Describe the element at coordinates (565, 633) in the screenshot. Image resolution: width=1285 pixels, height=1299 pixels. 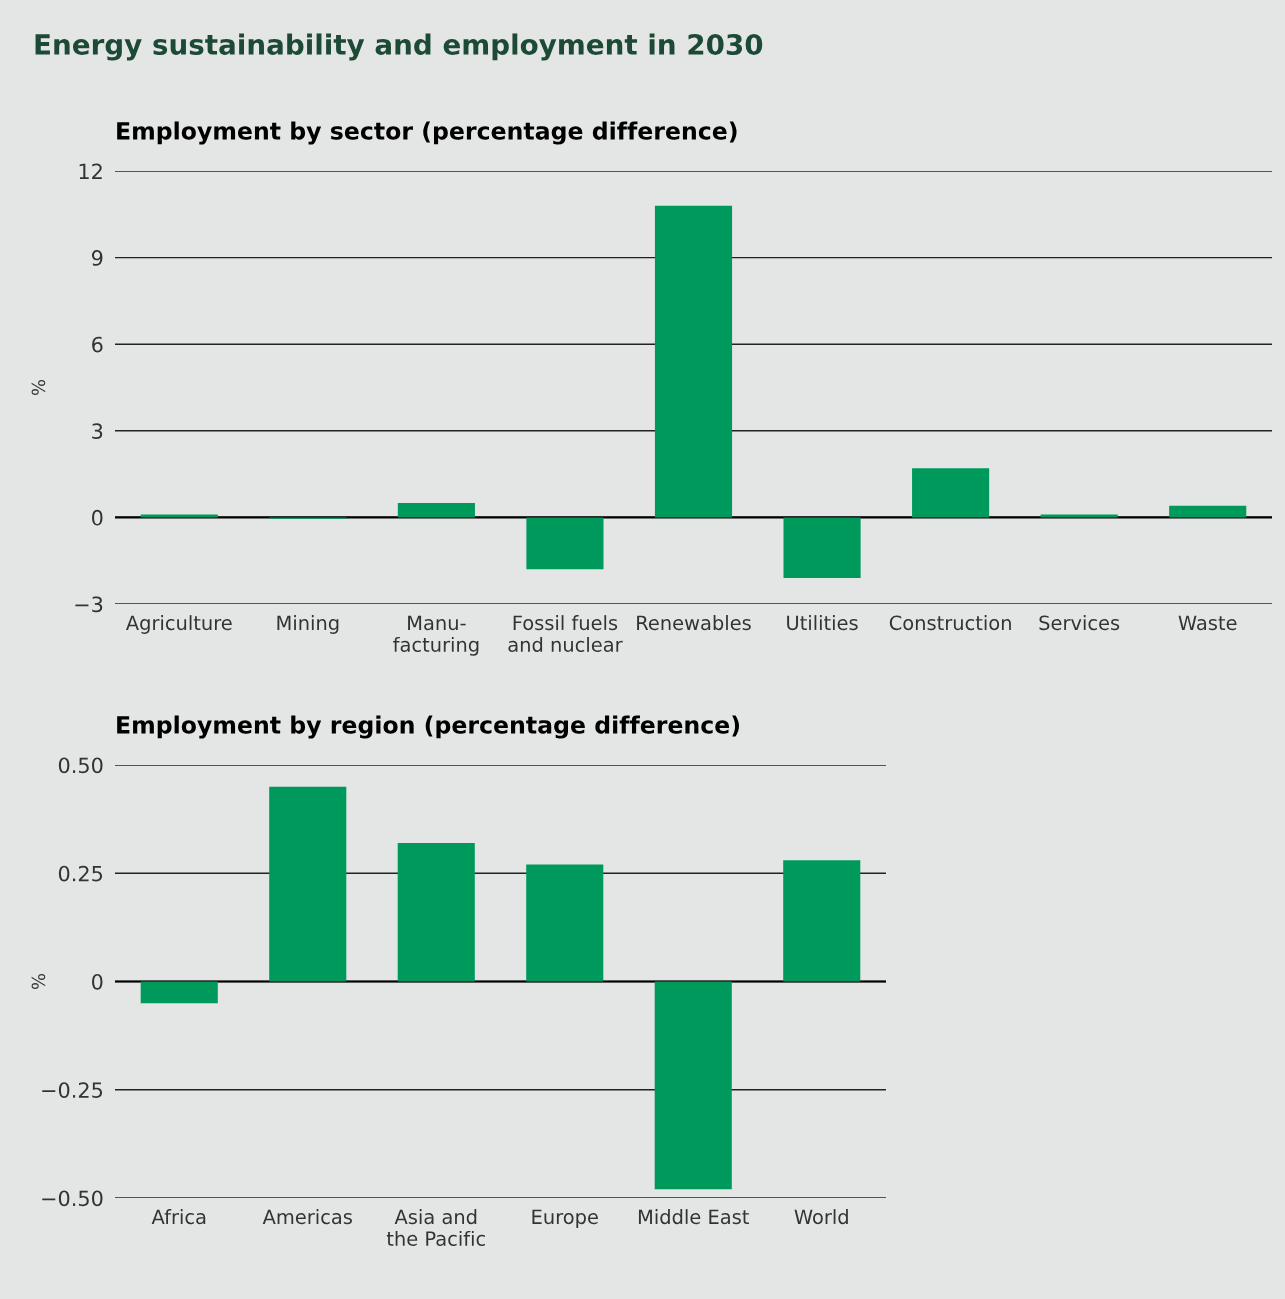
I see `x-tick-label: Fossil fuels and nuclear` at that location.